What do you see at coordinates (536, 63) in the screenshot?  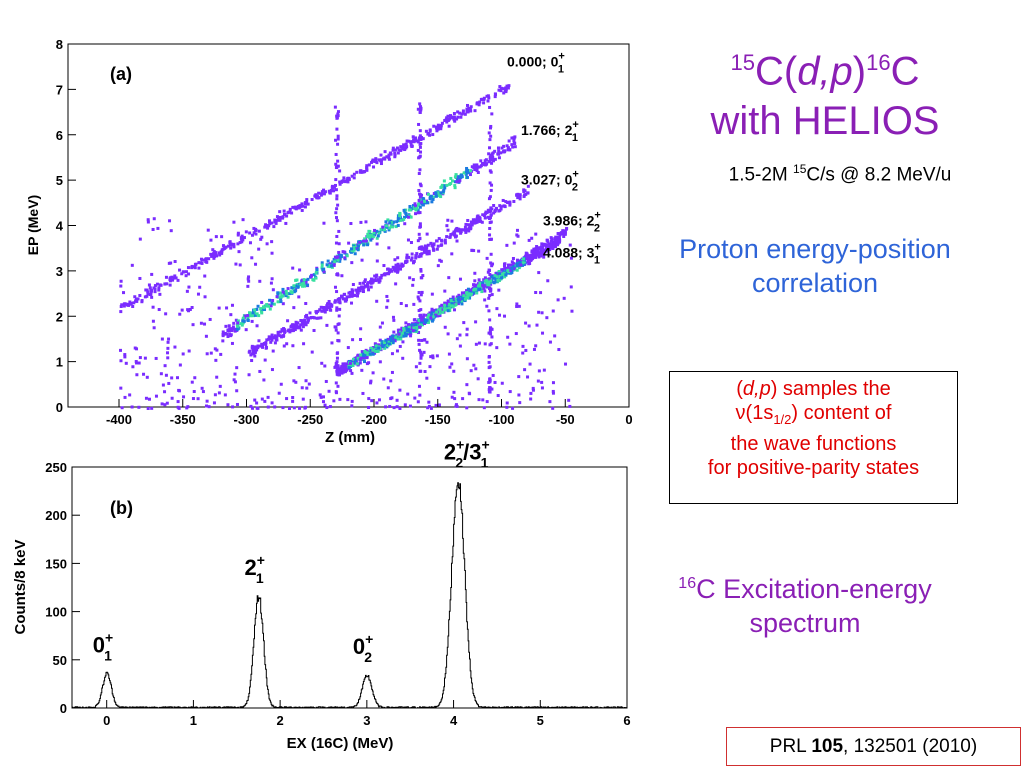 I see `state-label: 0.000; 0+ 1` at bounding box center [536, 63].